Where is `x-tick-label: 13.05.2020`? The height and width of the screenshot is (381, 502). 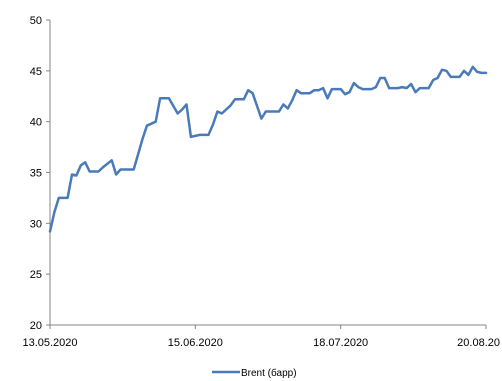
x-tick-label: 13.05.2020 is located at coordinates (49, 343).